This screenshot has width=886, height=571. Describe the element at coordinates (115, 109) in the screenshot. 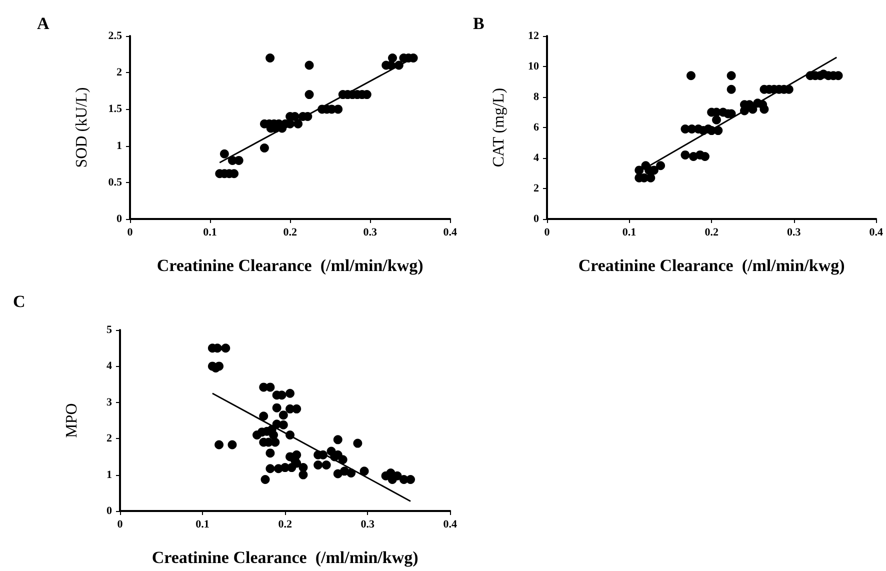

I see `y-tick-label: 1.5` at that location.